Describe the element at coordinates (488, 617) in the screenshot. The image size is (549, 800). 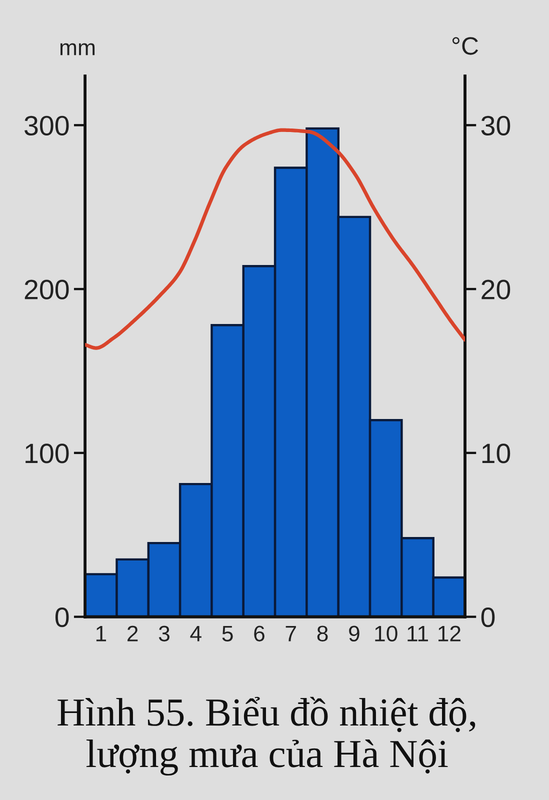
I see `y2-tick-label: 0` at that location.